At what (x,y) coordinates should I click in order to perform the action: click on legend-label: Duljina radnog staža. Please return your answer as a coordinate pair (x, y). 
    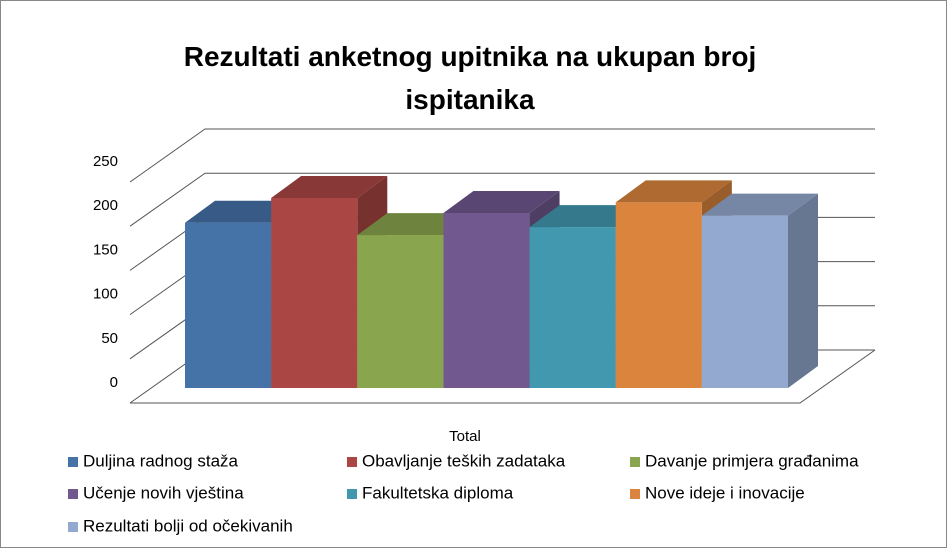
    Looking at the image, I should click on (161, 460).